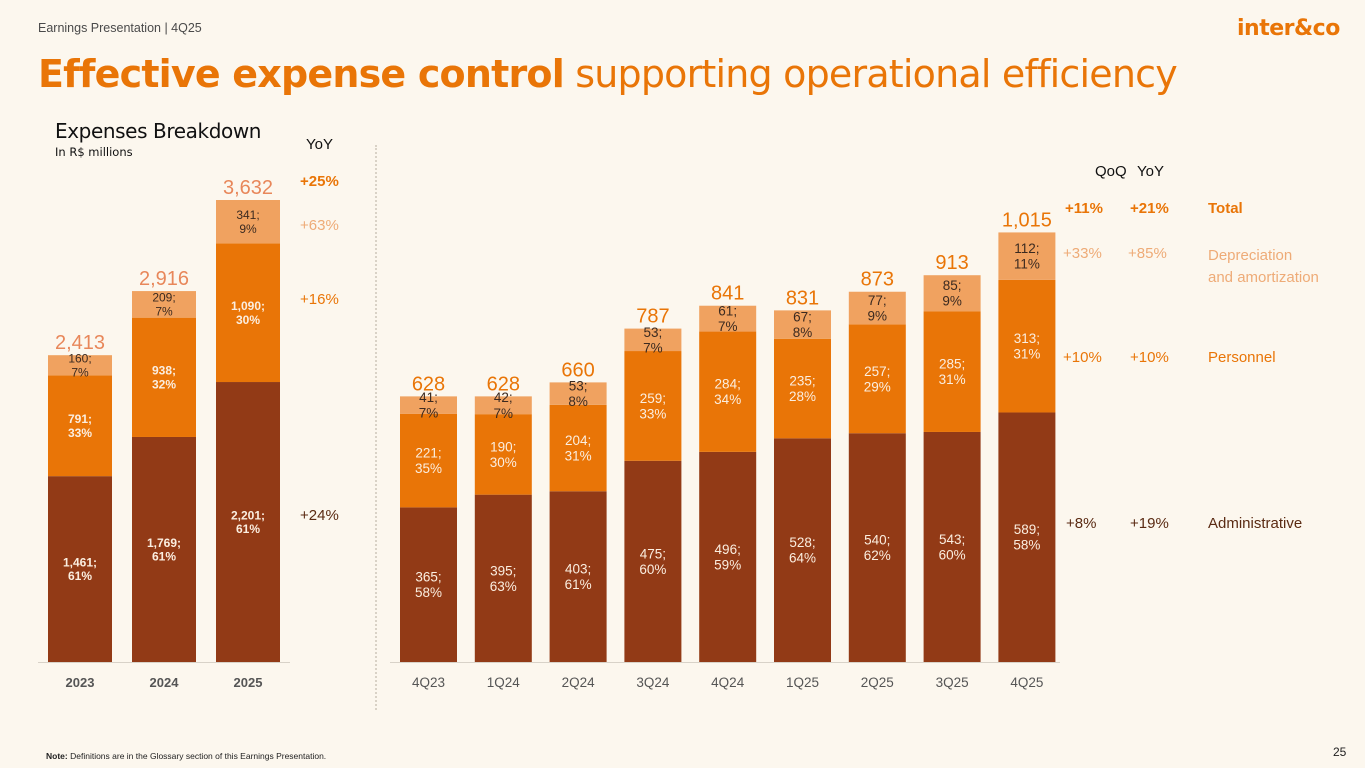 The image size is (1365, 768). I want to click on data-label-depreciation: 77; 9%, so click(878, 308).